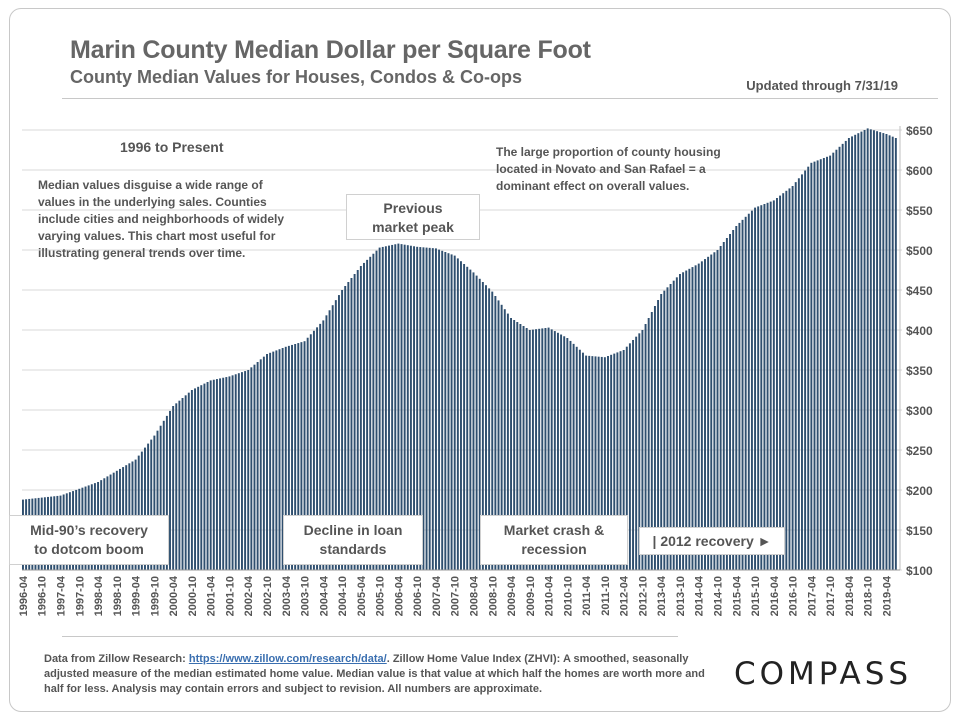 Image resolution: width=960 pixels, height=720 pixels. I want to click on x-tick-label: 2018-04, so click(850, 595).